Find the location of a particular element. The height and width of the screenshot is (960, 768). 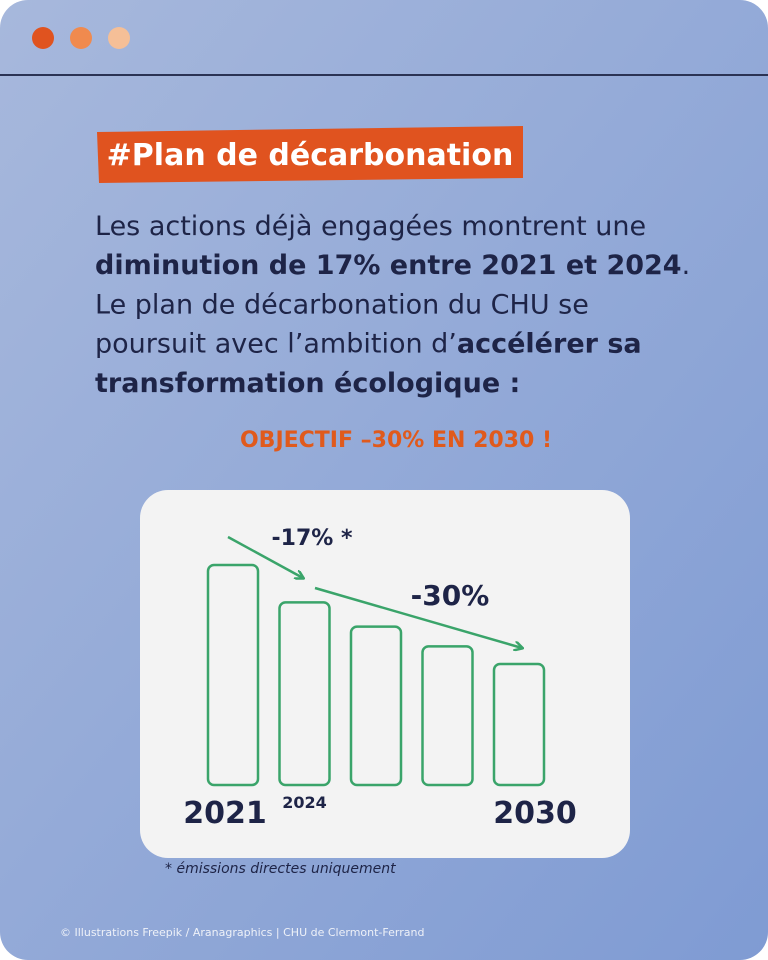

text-segment: poursuit avec l’ambition d’ is located at coordinates (276, 344).